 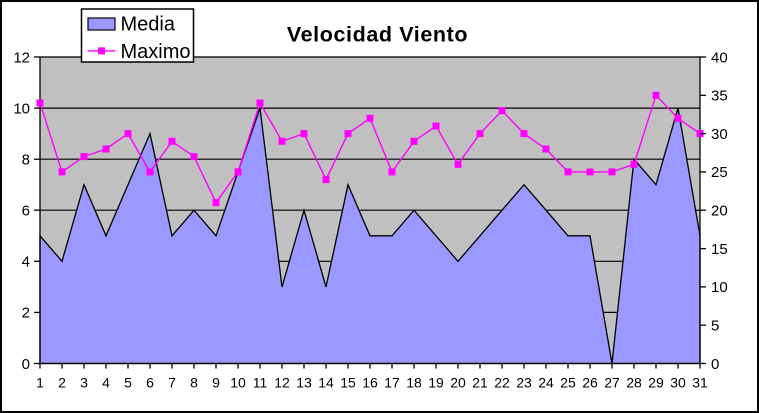 I want to click on svg-text: 14, so click(x=326, y=383).